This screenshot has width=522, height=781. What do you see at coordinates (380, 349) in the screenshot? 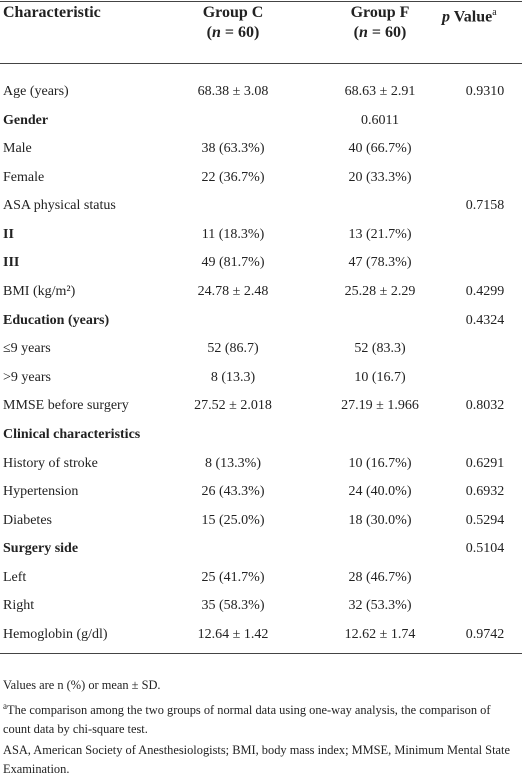
I see `cell-value: 52 (83.3)` at bounding box center [380, 349].